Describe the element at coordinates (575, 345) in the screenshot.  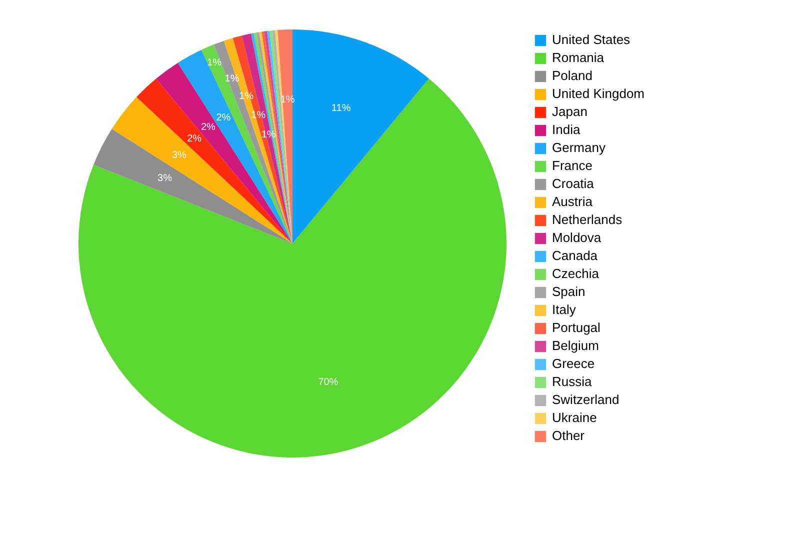
I see `legend-label: Belgium` at that location.